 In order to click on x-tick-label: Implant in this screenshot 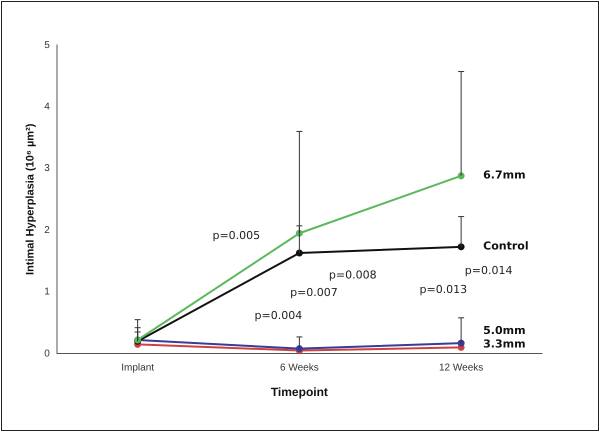, I will do `click(137, 368)`.